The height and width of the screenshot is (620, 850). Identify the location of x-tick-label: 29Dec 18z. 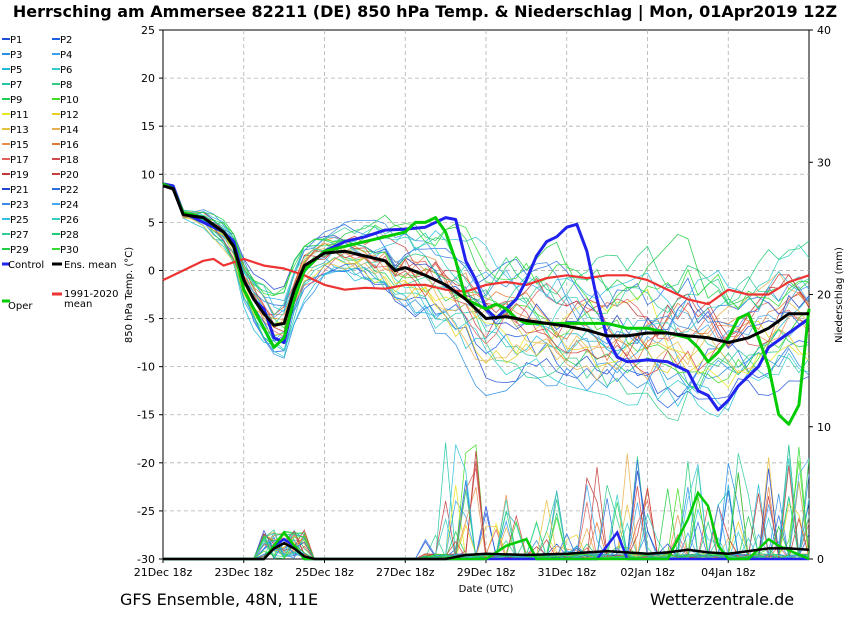
(486, 572).